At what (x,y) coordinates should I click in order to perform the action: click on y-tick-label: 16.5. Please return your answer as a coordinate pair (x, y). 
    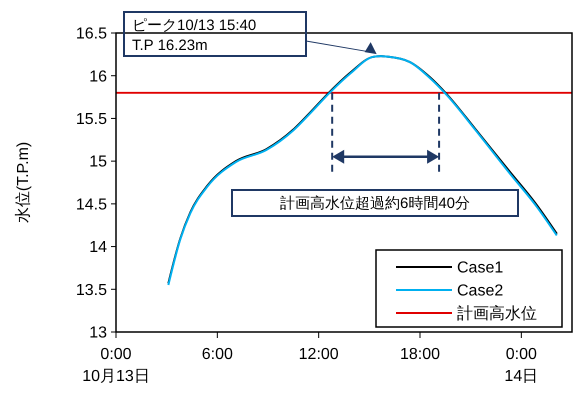
    Looking at the image, I should click on (92, 34).